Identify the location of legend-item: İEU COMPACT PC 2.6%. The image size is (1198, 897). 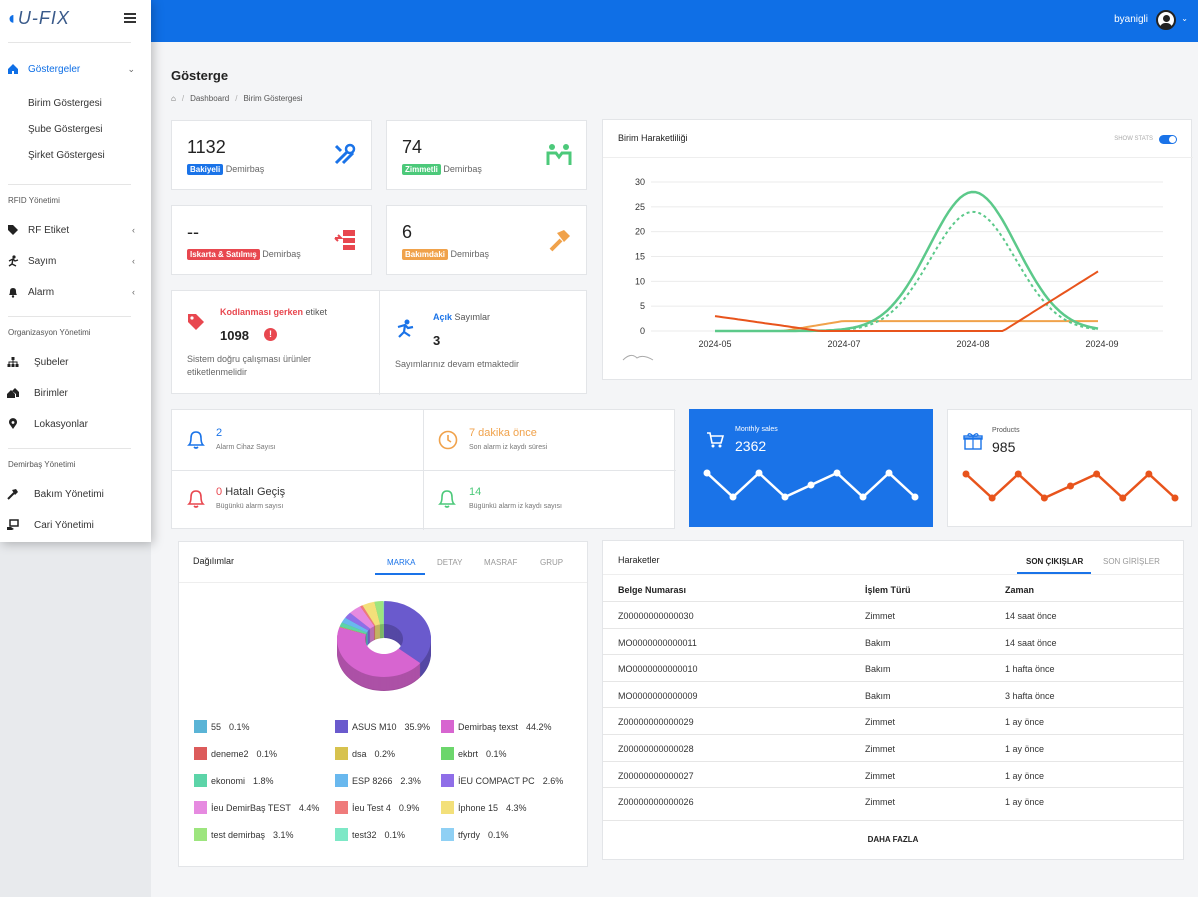
(502, 780).